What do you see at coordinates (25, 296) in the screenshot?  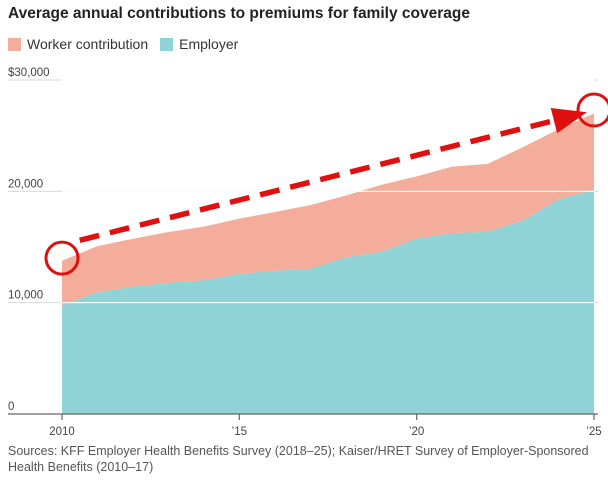 I see `y-tick-label: 10,000` at bounding box center [25, 296].